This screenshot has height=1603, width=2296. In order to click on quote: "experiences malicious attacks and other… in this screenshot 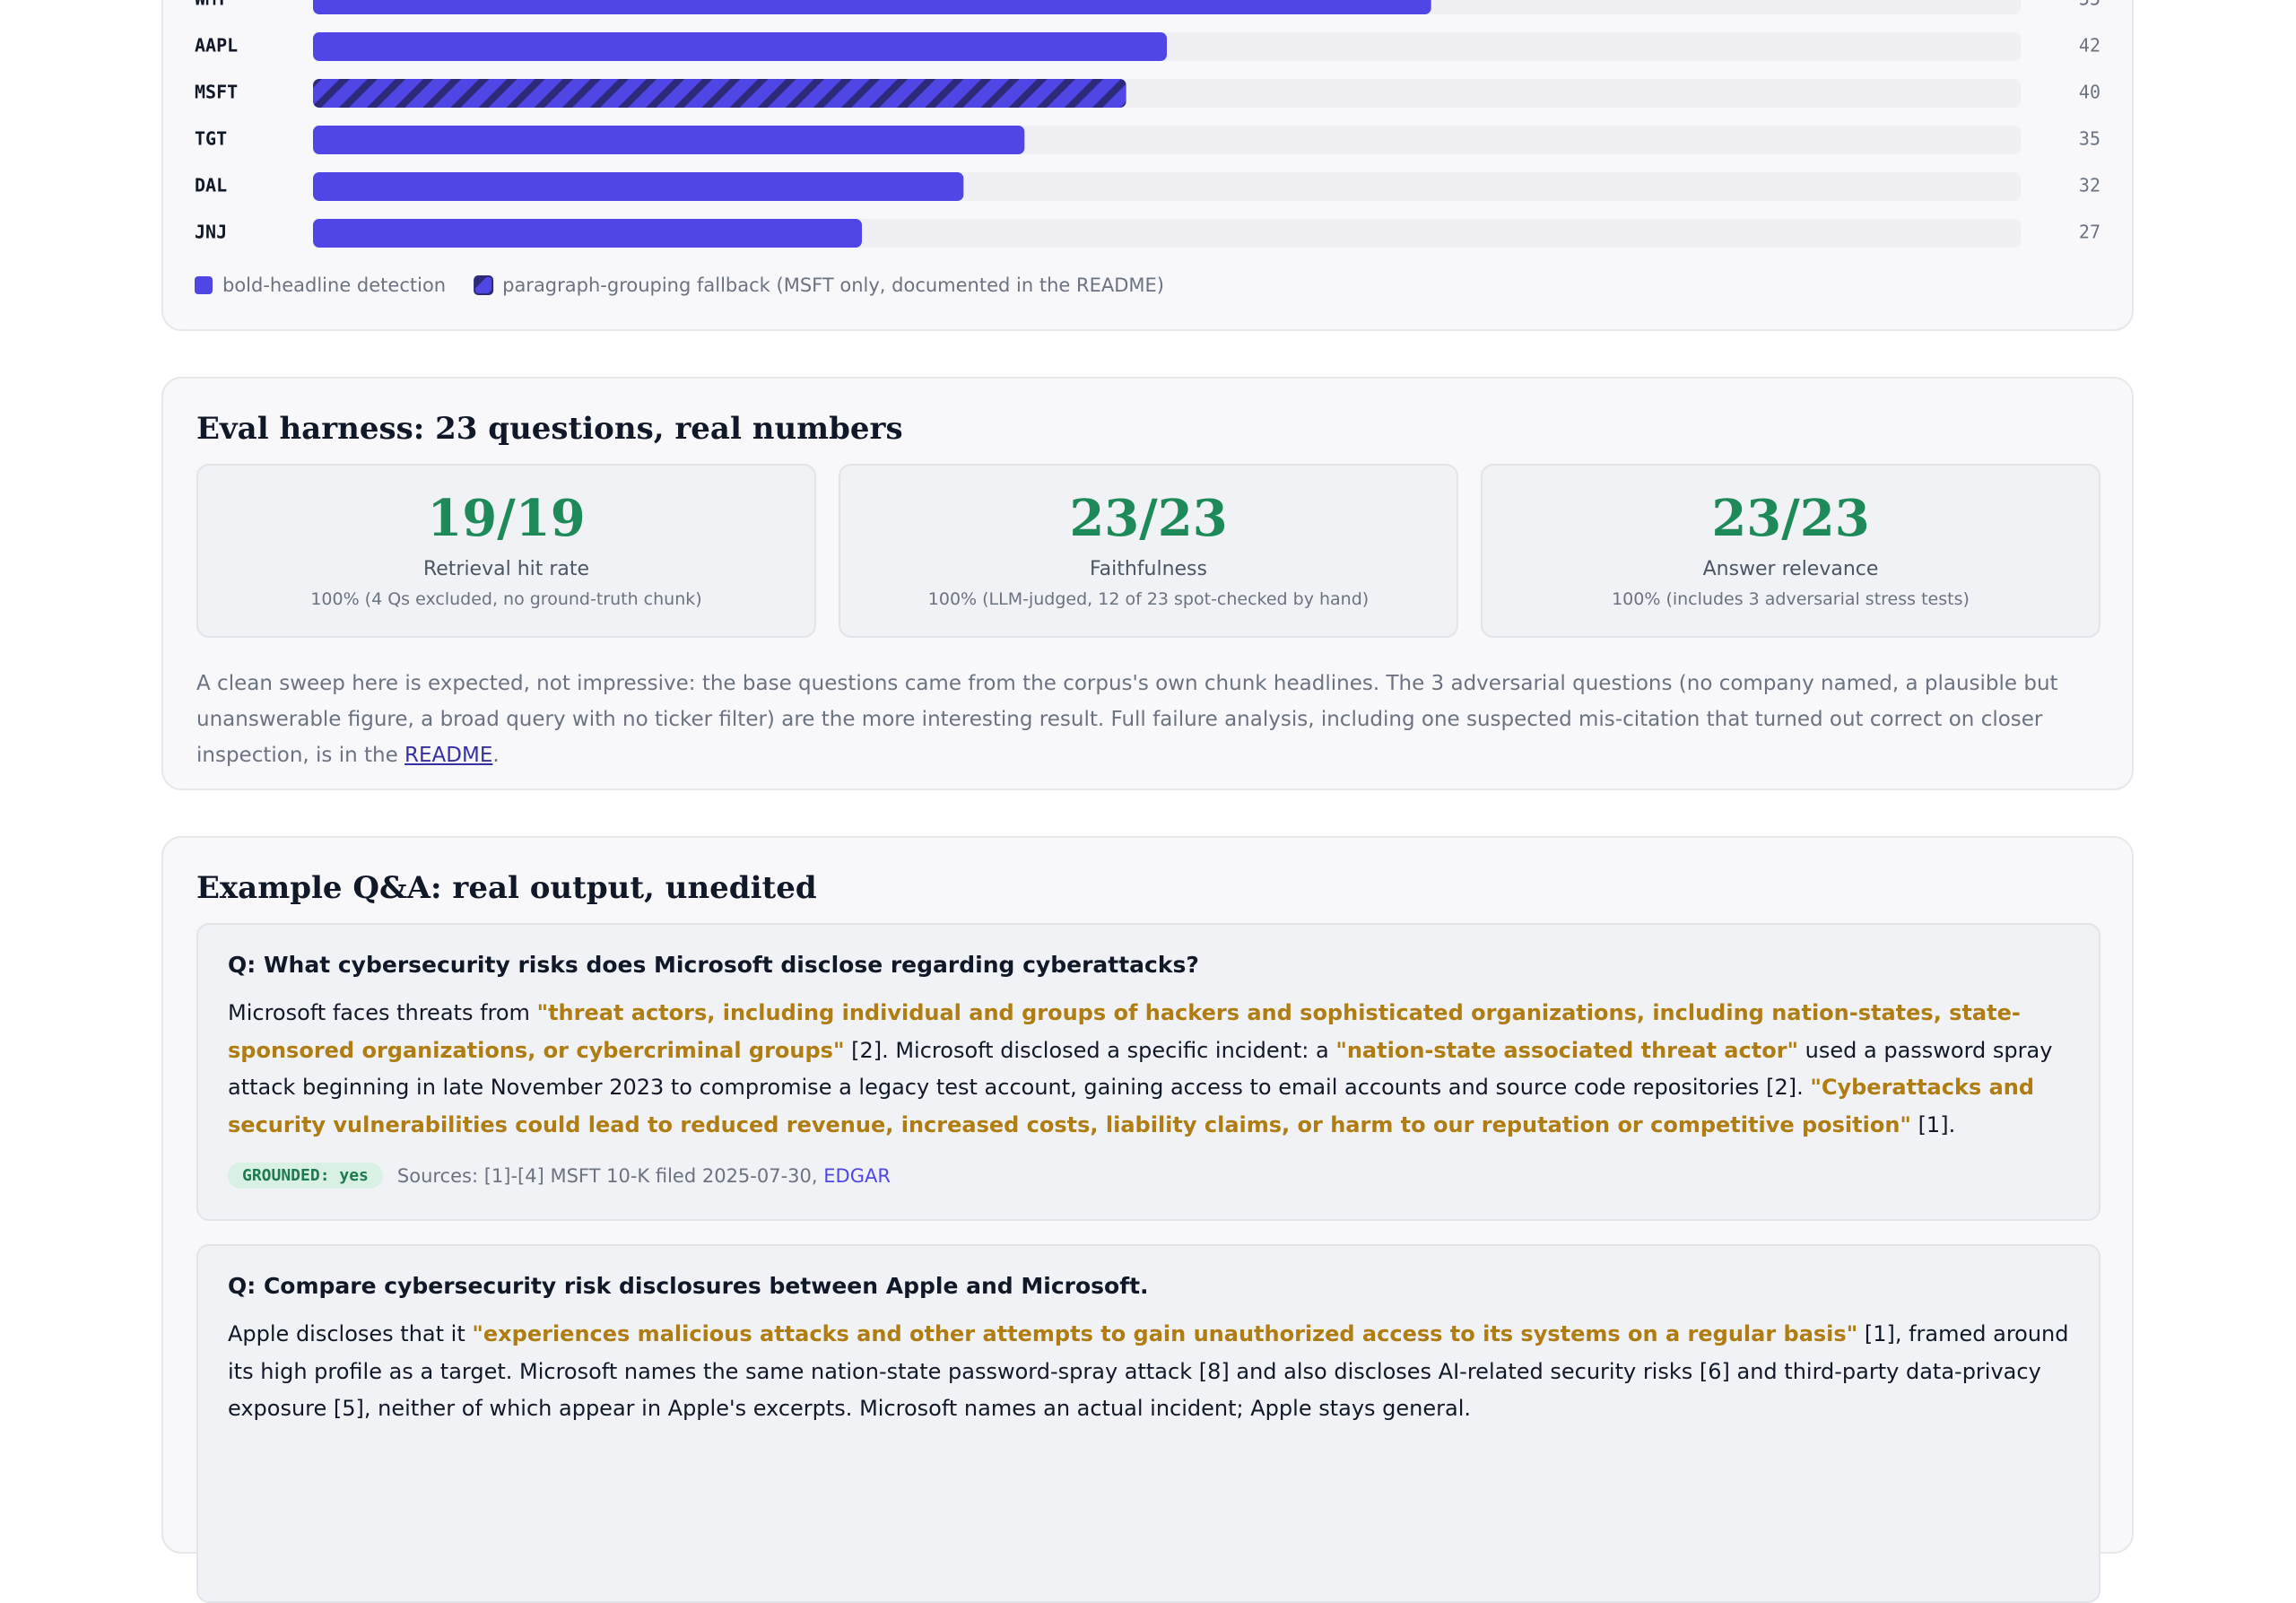, I will do `click(1165, 1334)`.